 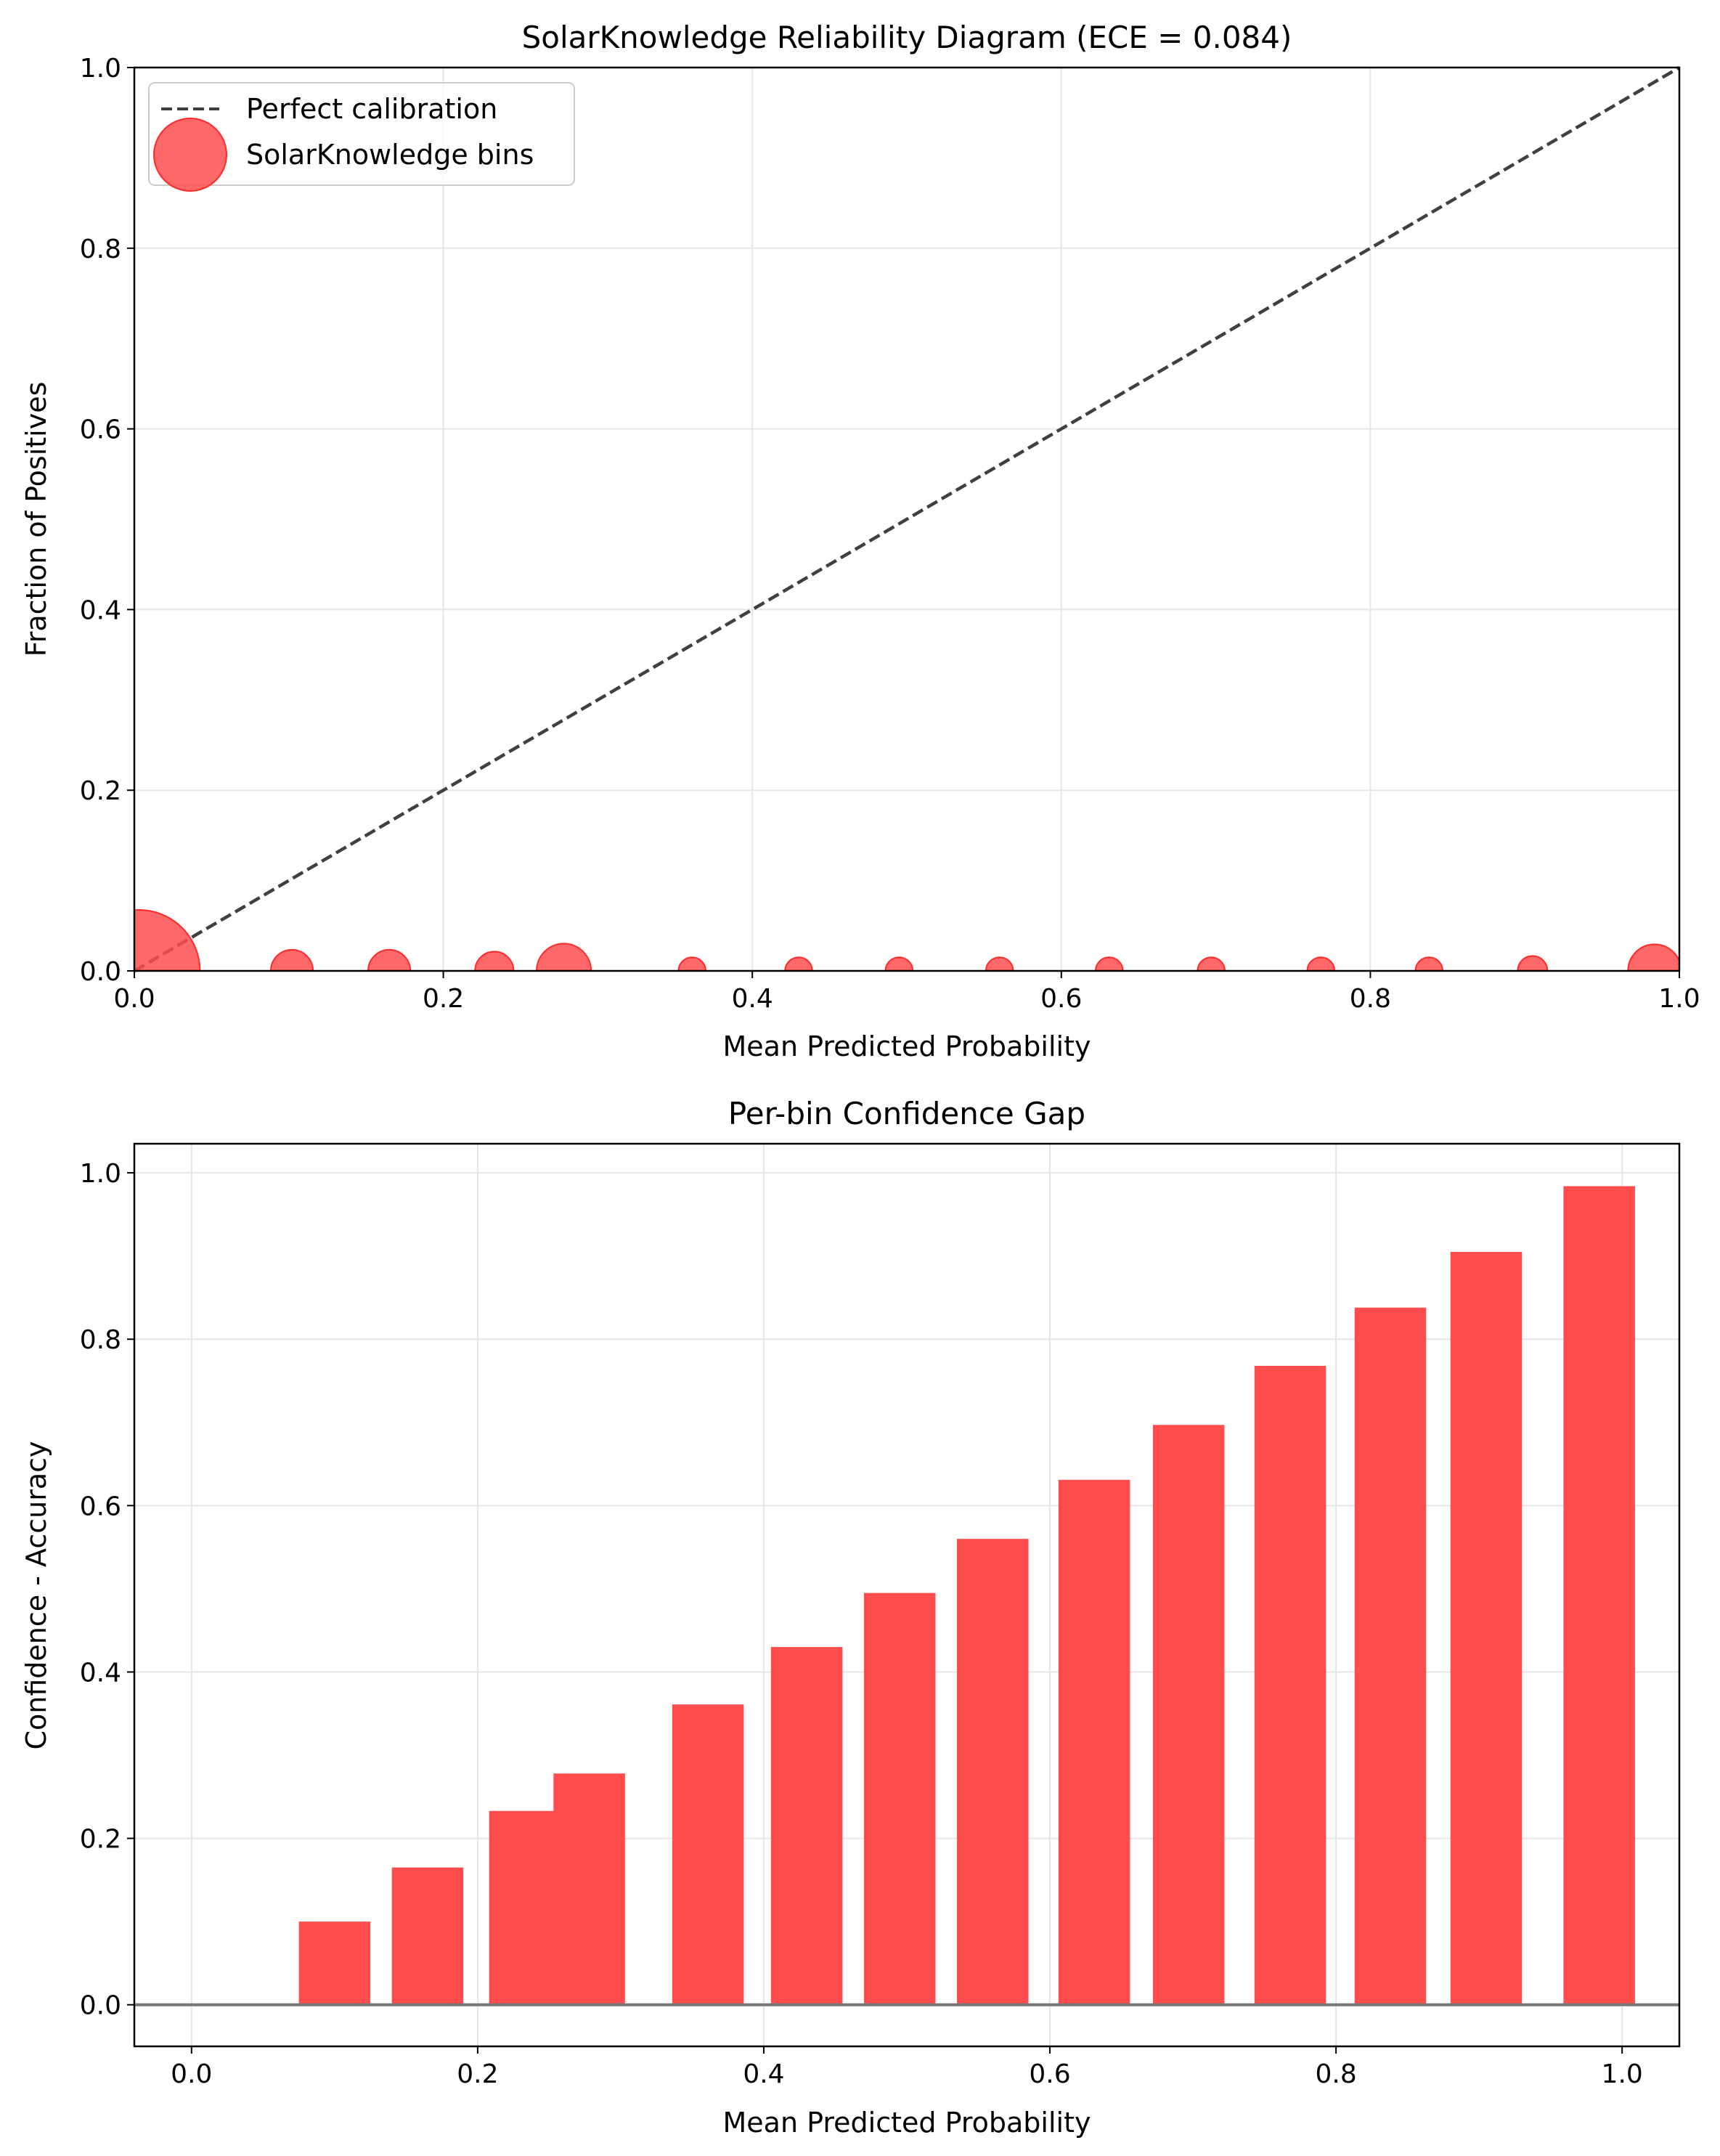 I want to click on reliability-x-axis-label: Mean Predicted Probability, so click(x=907, y=1046).